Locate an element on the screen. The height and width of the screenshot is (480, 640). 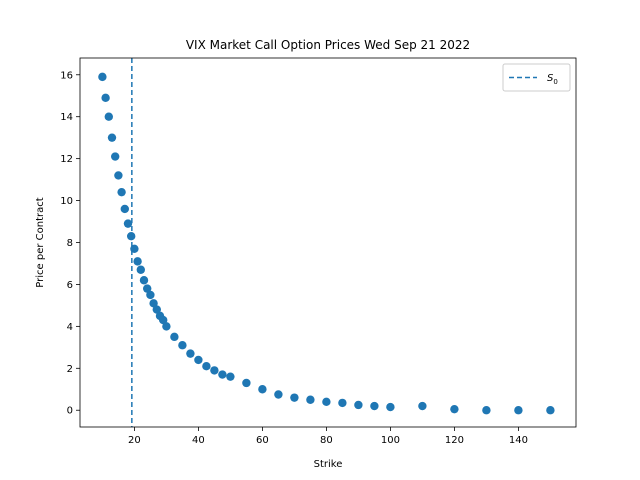
x-tick-label: 100 is located at coordinates (390, 440).